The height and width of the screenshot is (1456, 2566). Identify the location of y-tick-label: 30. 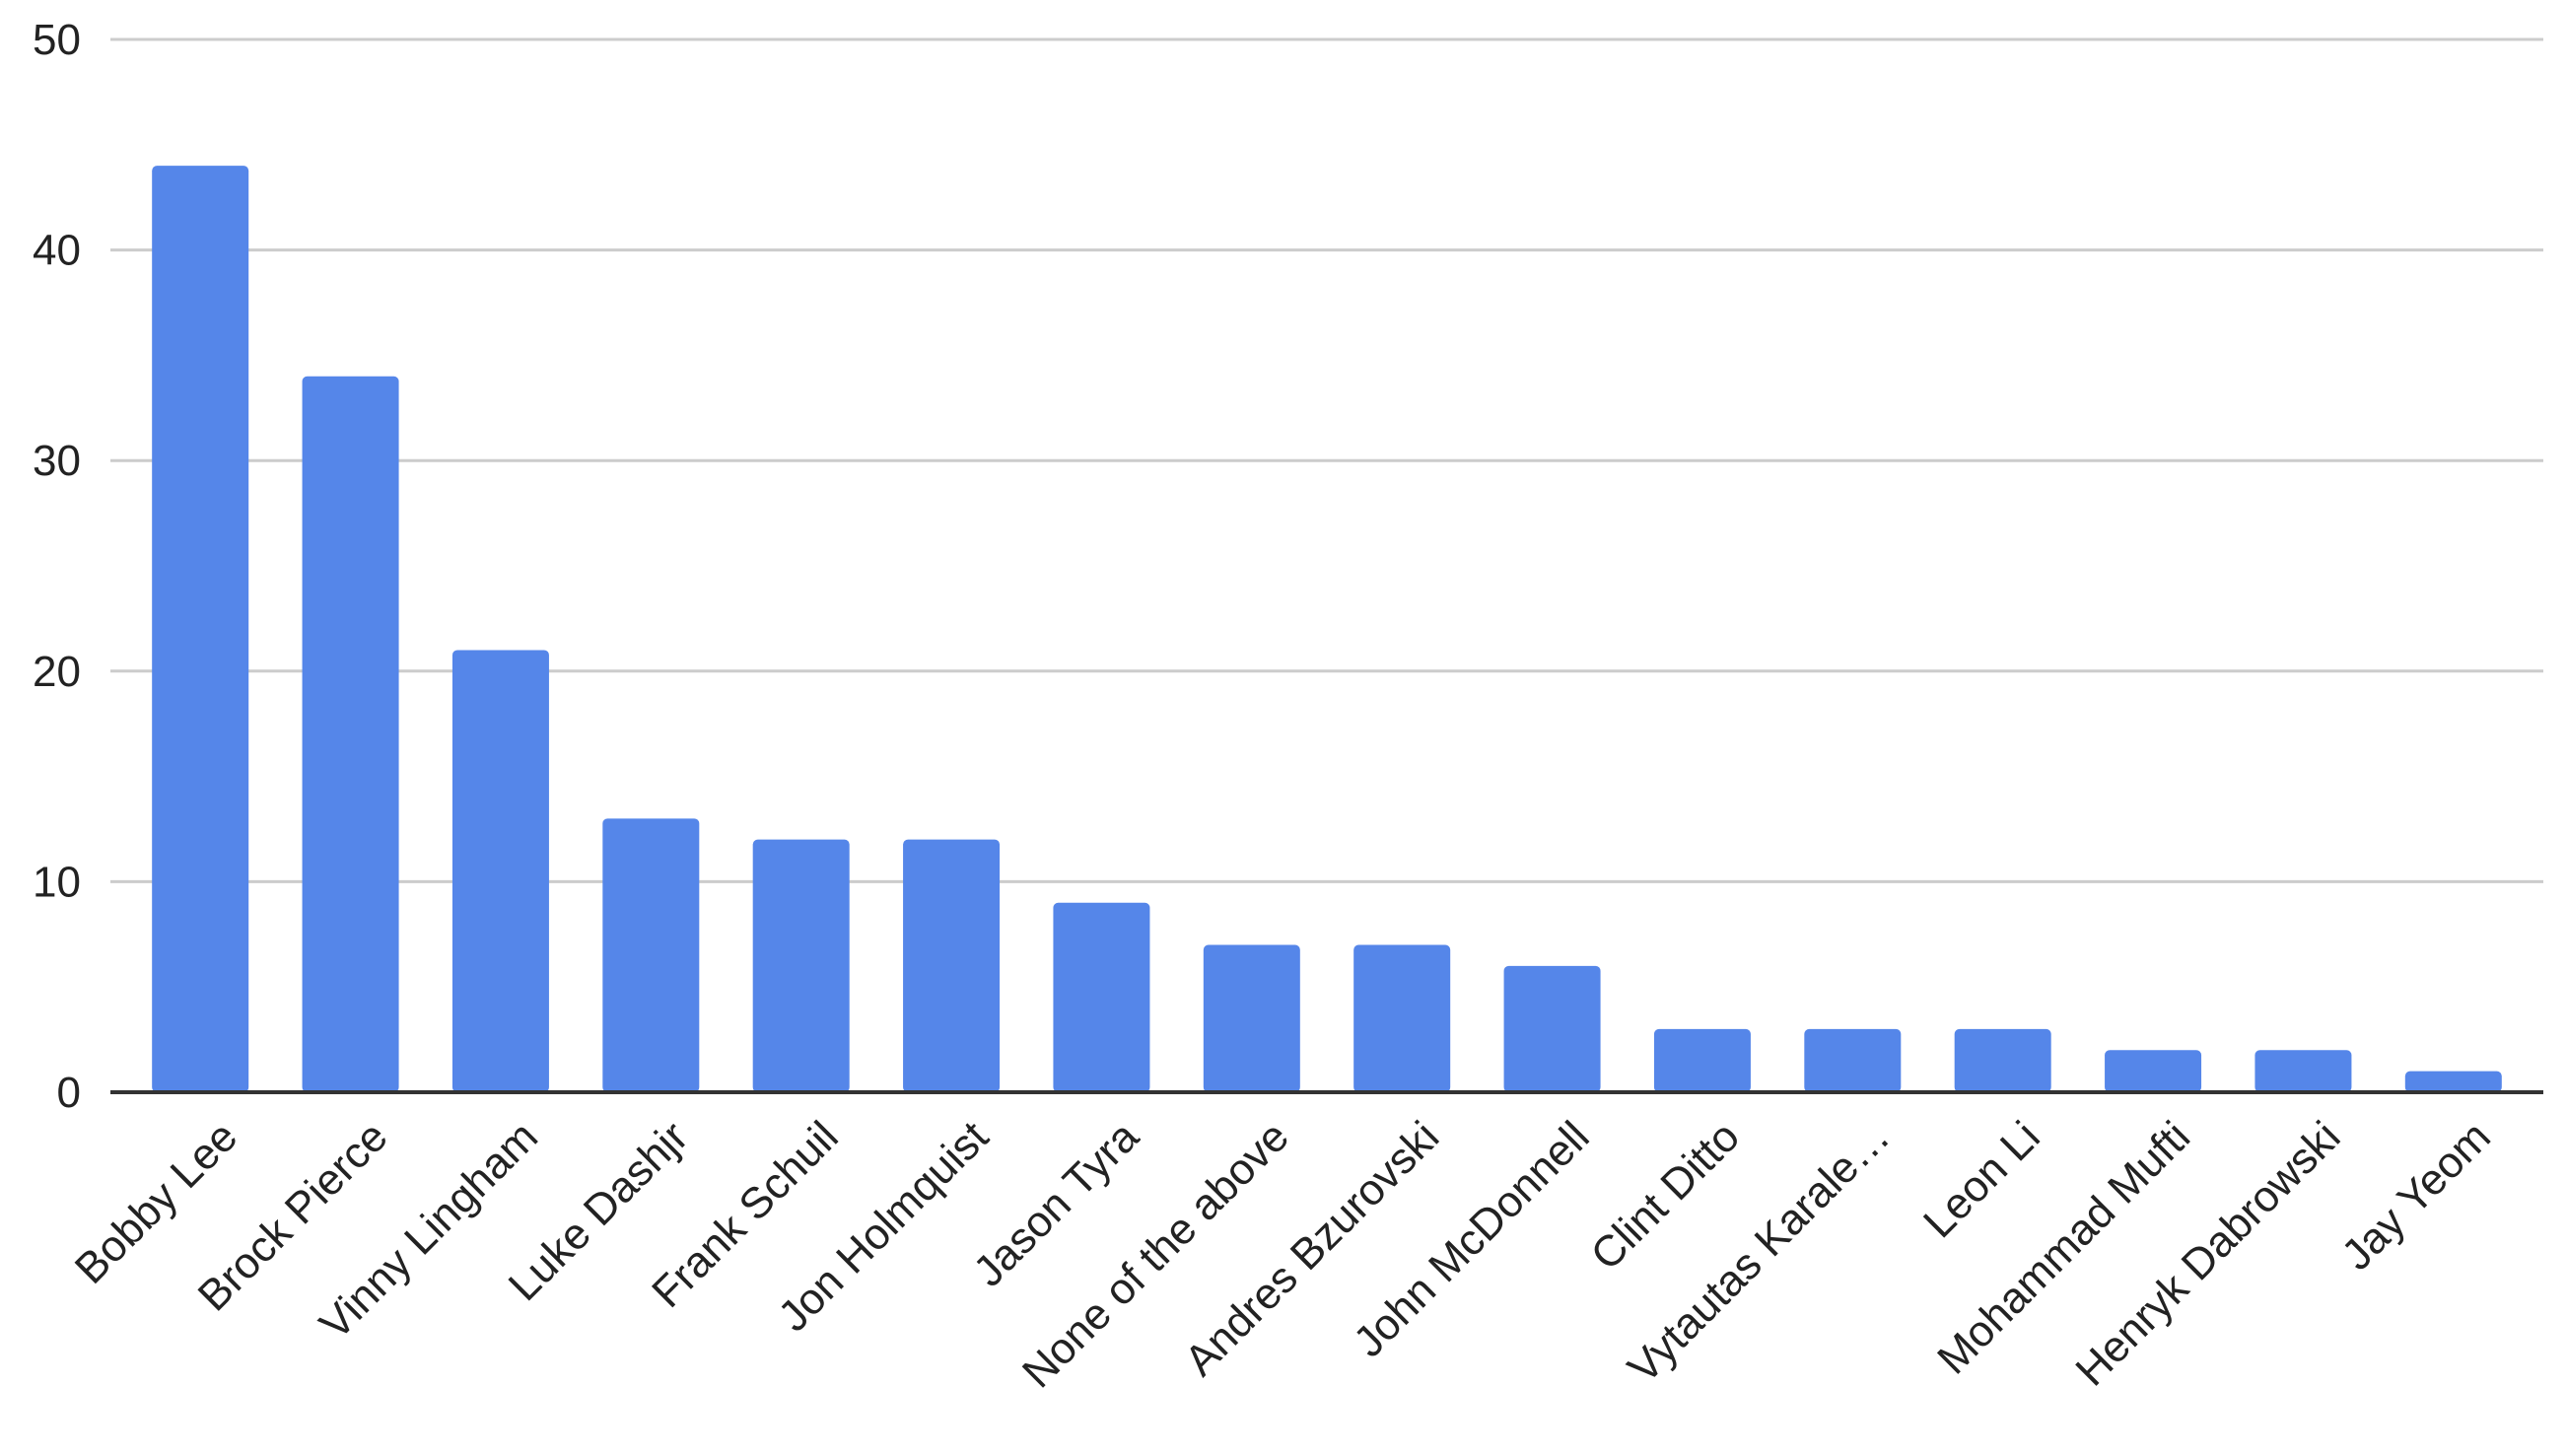
(57, 461).